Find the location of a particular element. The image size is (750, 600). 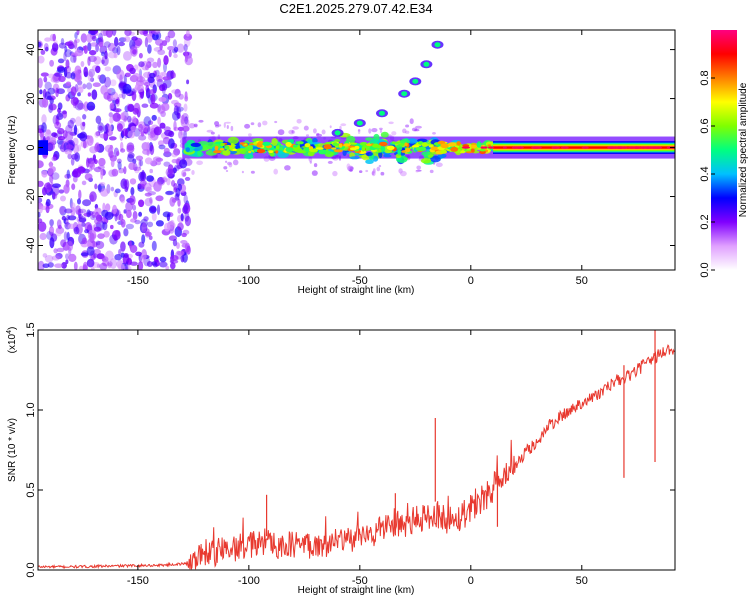

snr-y-tick-label: 0.0 is located at coordinates (31, 569).